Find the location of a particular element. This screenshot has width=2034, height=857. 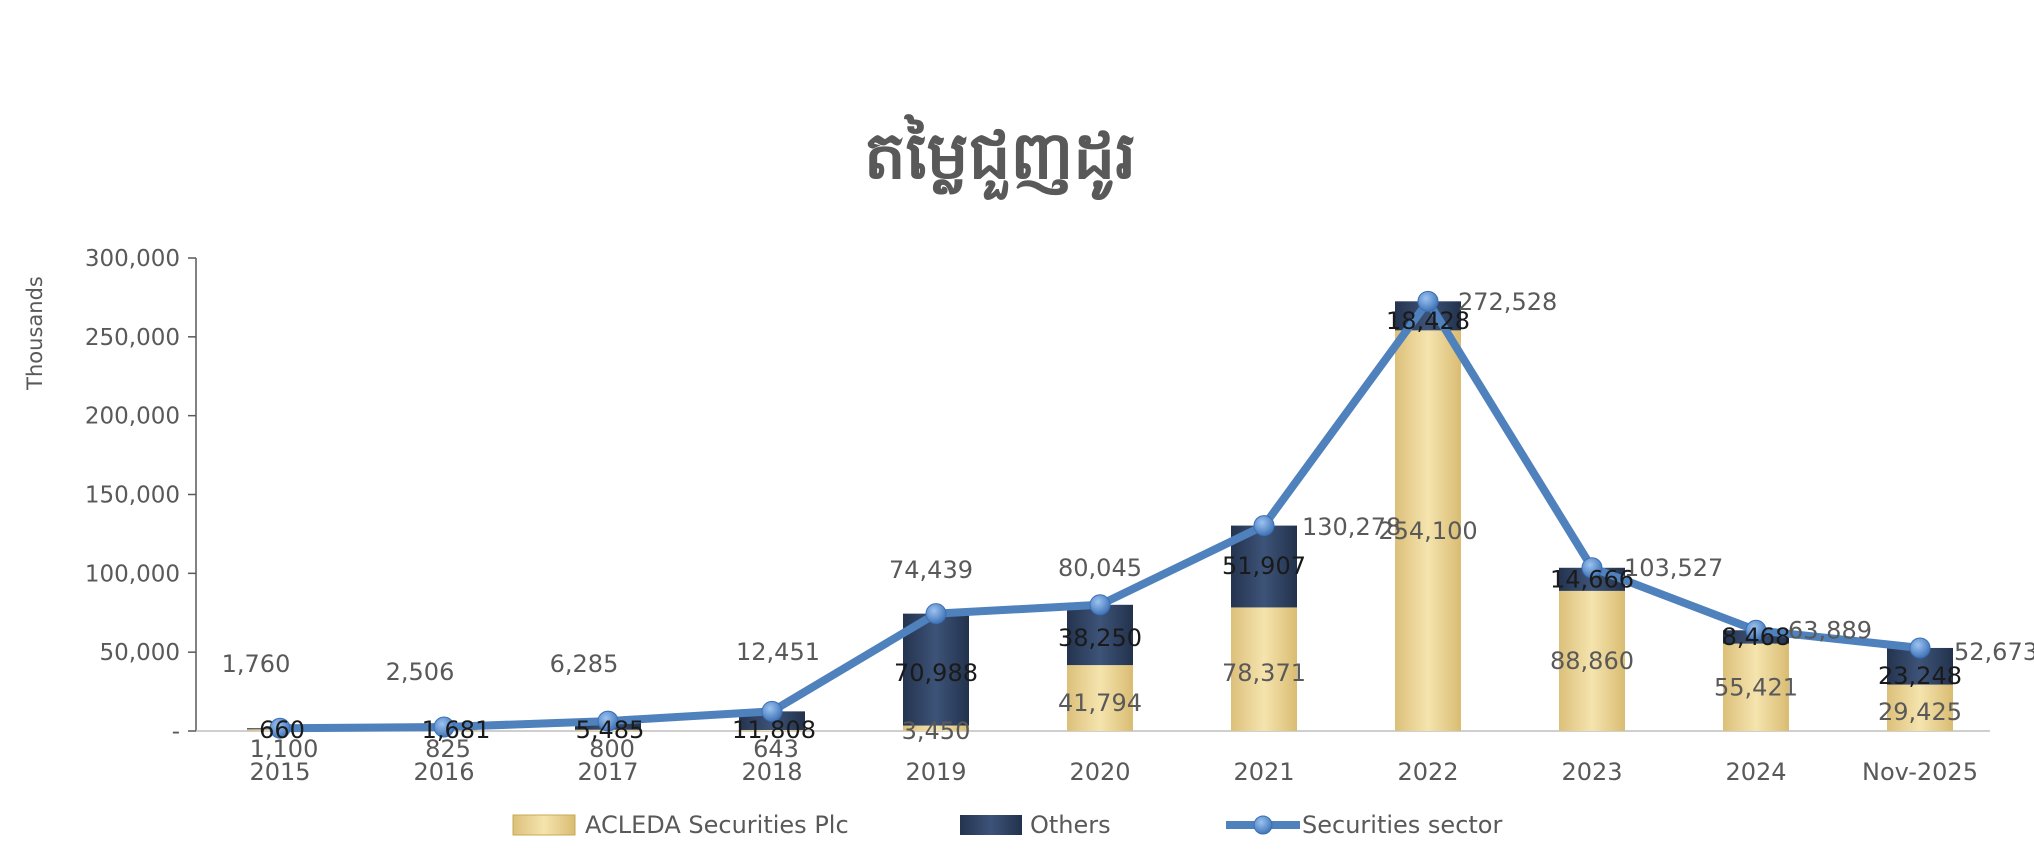

data-label-securities-sector: 130,278 is located at coordinates (1351, 527).